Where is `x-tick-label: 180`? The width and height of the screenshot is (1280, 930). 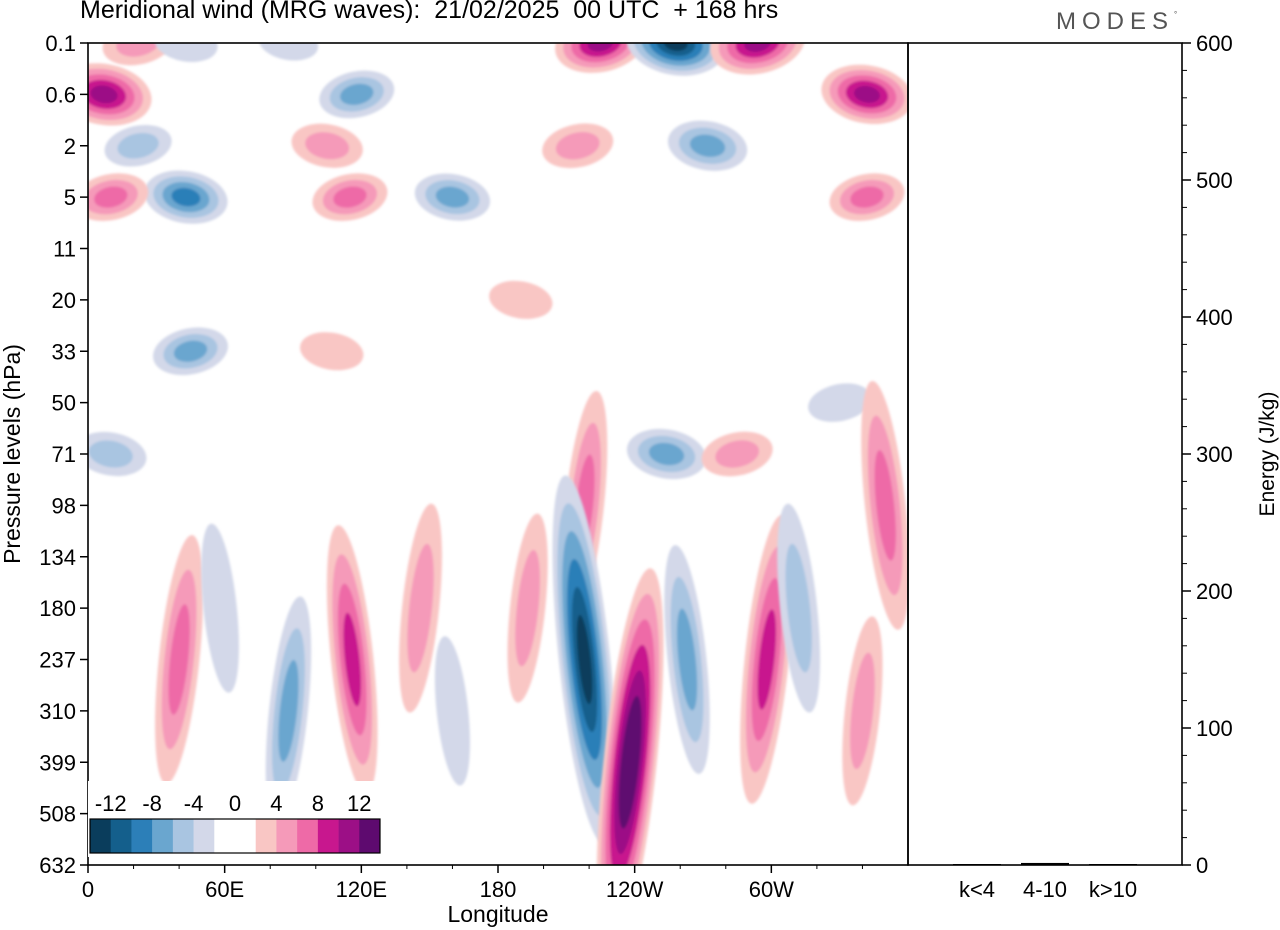
x-tick-label: 180 is located at coordinates (498, 889).